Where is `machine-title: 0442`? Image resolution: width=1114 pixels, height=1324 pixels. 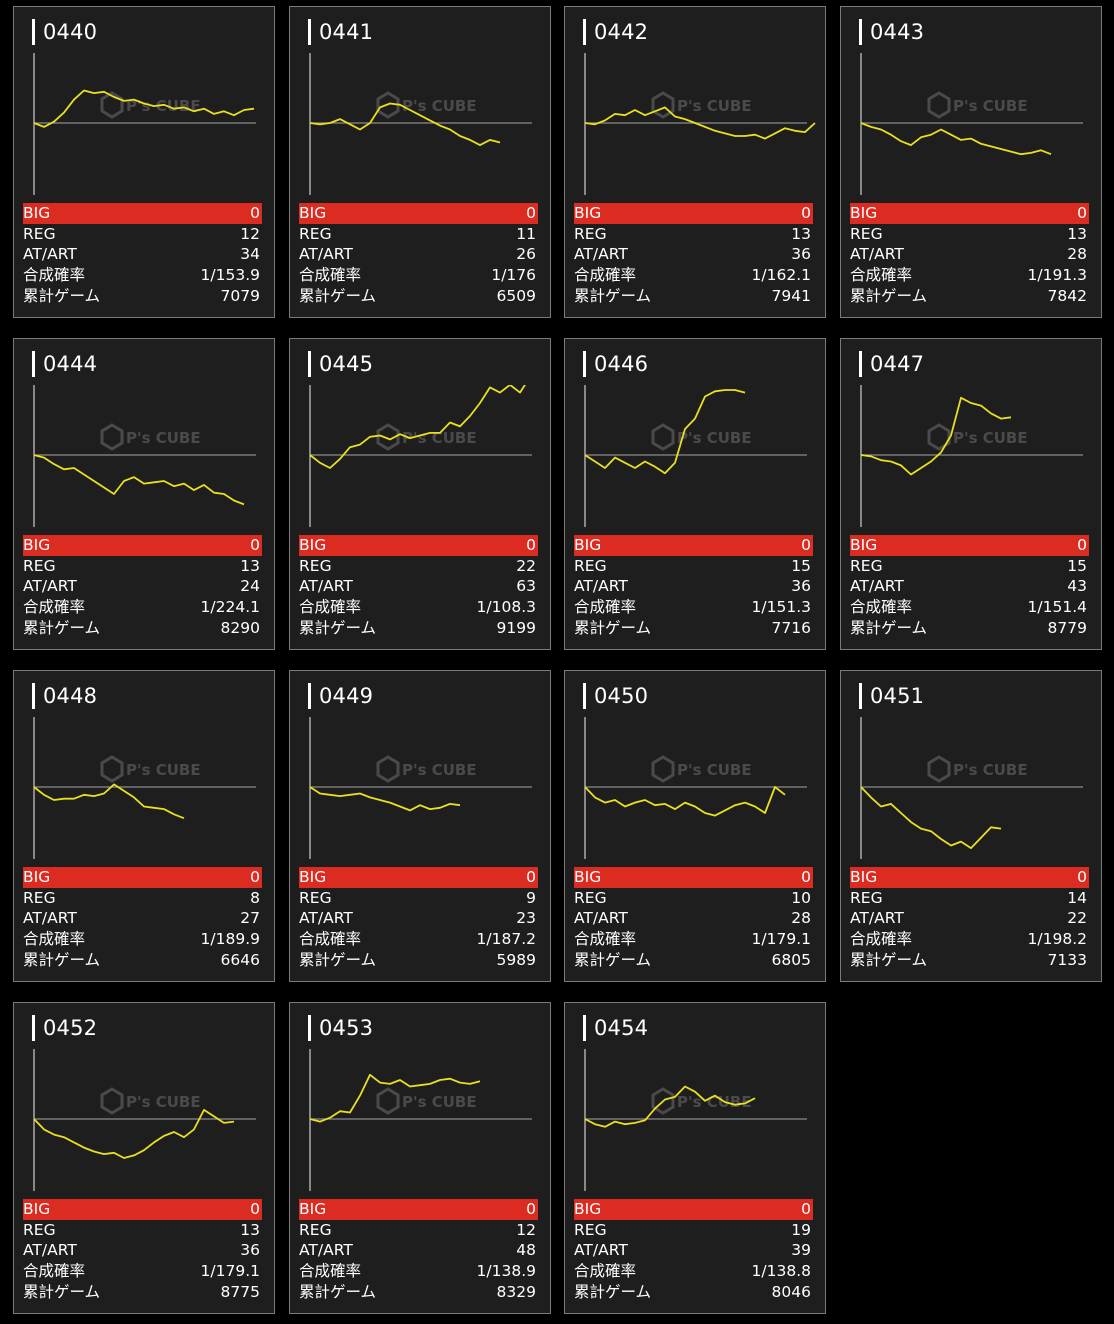
machine-title: 0442 is located at coordinates (615, 32).